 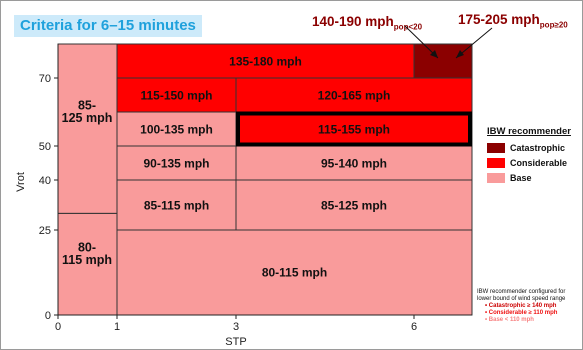 What do you see at coordinates (538, 147) in the screenshot?
I see `legend-label-catastrophic: Catastrophic` at bounding box center [538, 147].